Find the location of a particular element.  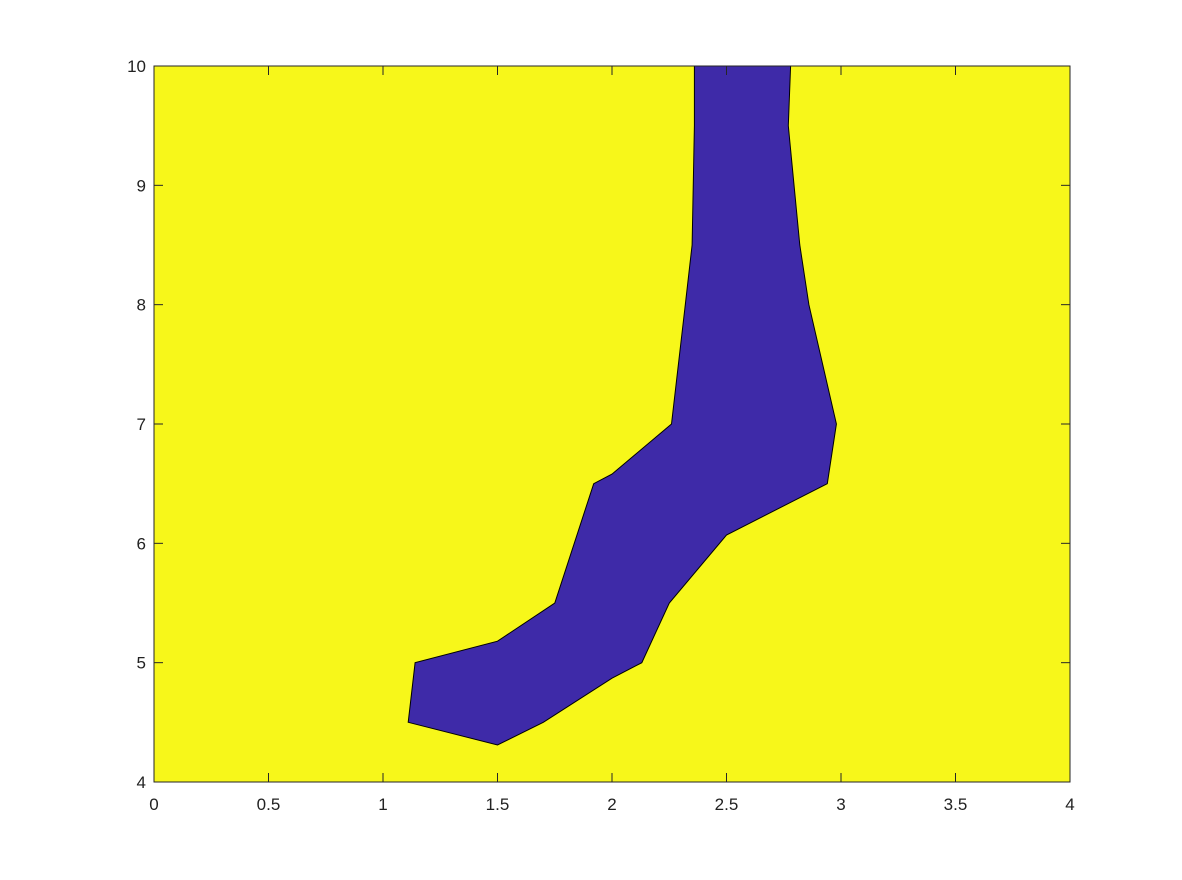

y-tick-label: 6 is located at coordinates (141, 543).